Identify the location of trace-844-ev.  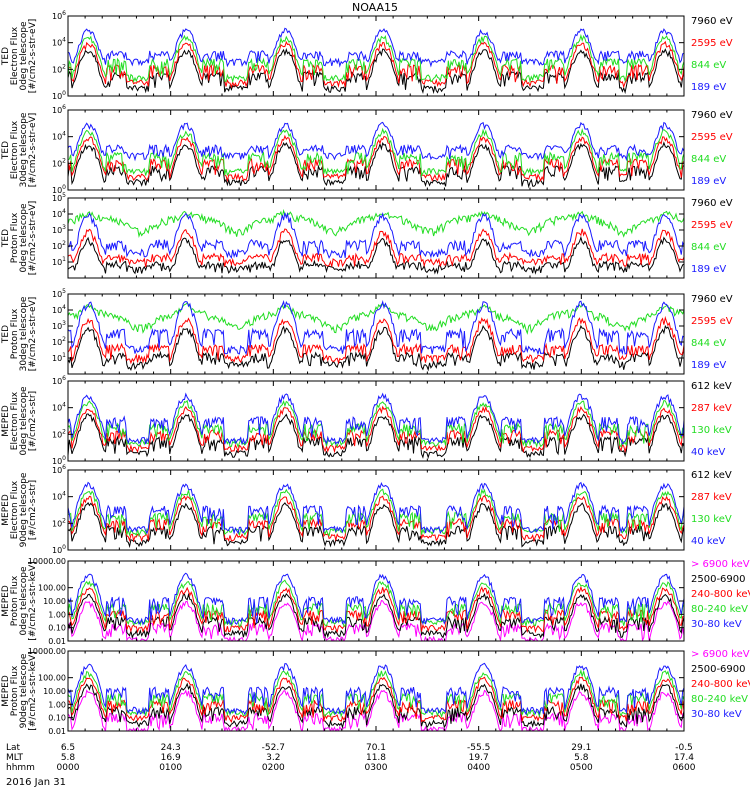
(376, 152).